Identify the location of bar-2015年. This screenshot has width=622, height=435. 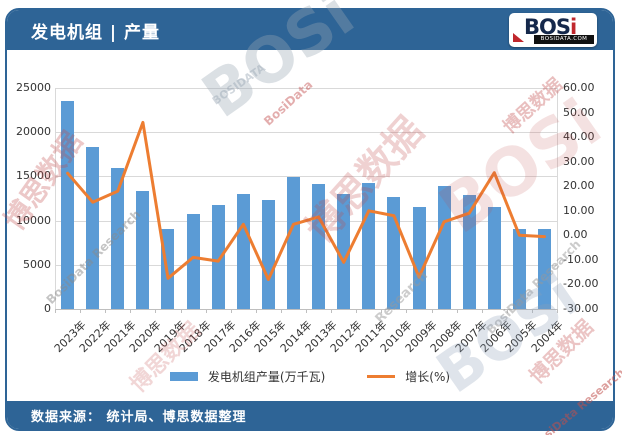
(268, 254).